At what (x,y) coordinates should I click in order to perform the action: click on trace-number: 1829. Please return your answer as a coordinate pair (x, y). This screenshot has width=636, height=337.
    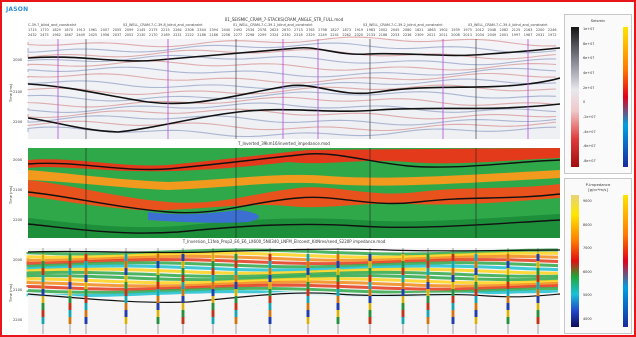
    Looking at the image, I should click on (56, 30).